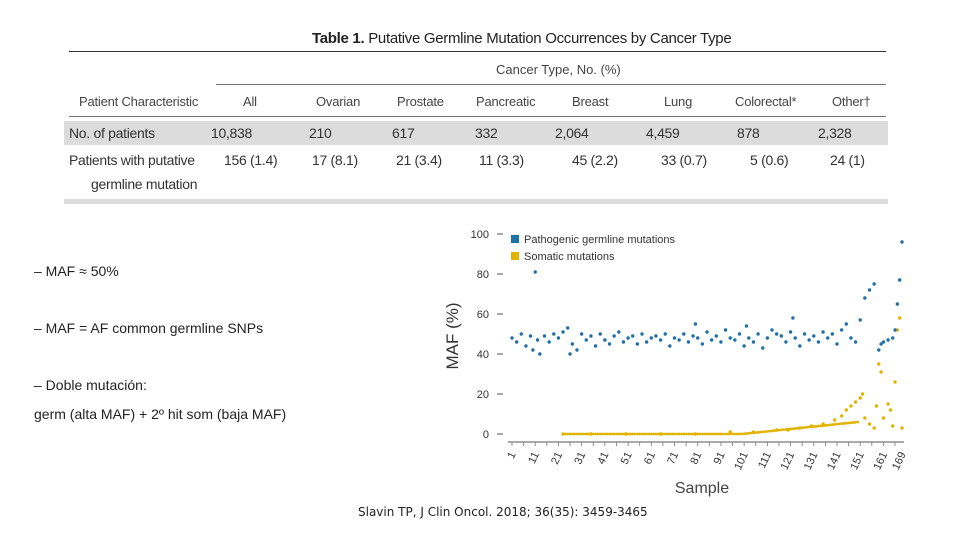 Image resolution: width=960 pixels, height=540 pixels. Describe the element at coordinates (857, 461) in the screenshot. I see `x-tick-label: 151` at that location.